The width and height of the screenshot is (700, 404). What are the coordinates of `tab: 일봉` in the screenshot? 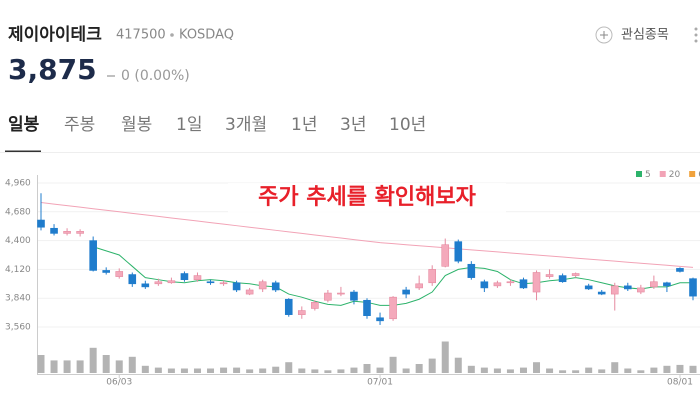 It's located at (24, 125).